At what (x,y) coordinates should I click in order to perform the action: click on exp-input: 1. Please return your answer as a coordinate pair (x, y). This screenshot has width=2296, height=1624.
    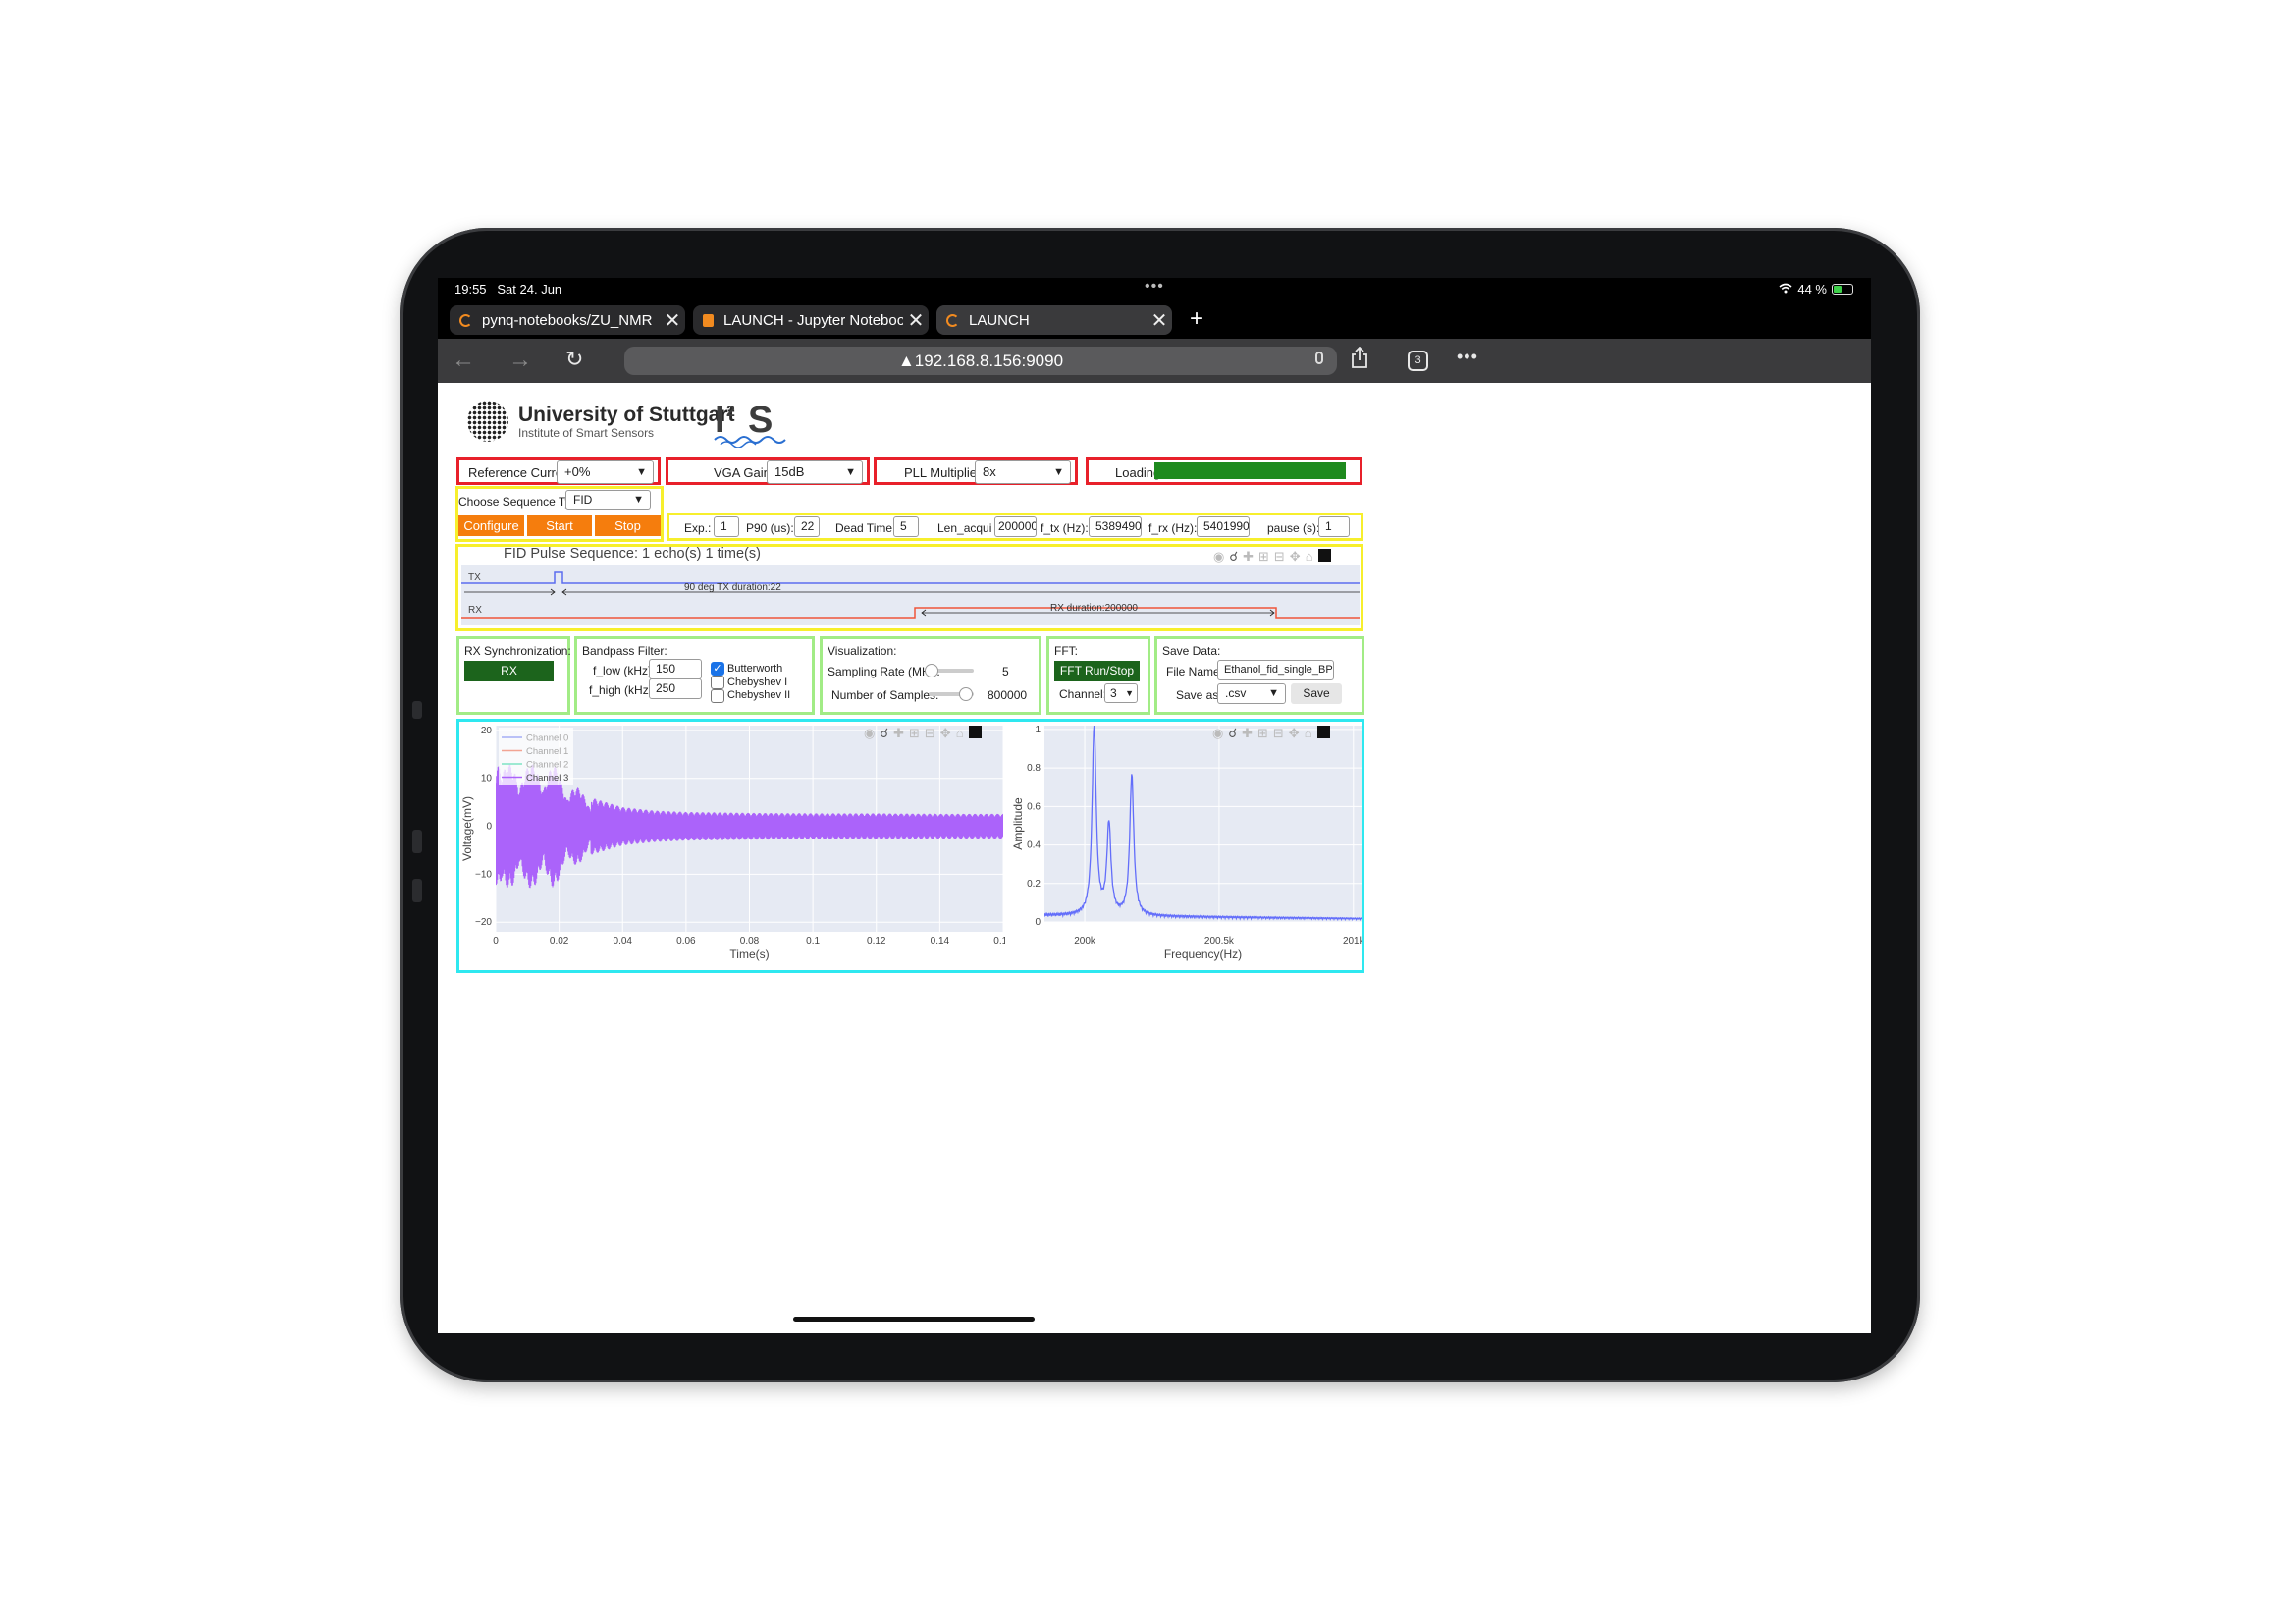
    Looking at the image, I should click on (727, 526).